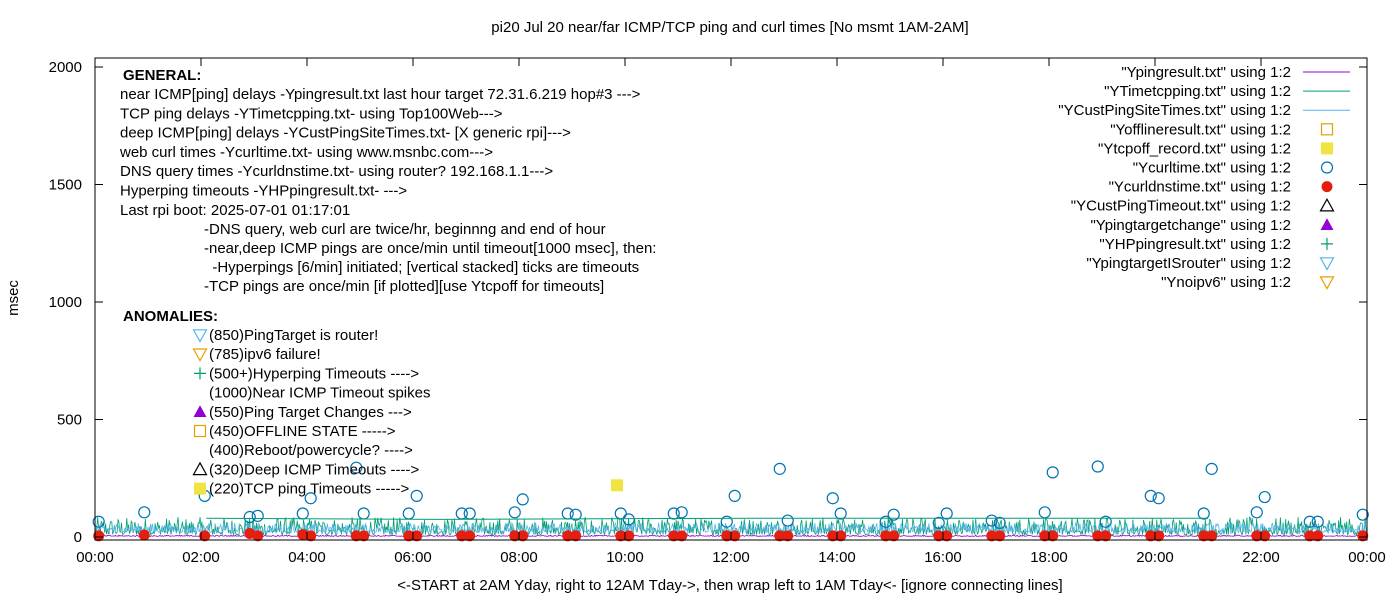  What do you see at coordinates (1194, 148) in the screenshot?
I see `legend-label: "Ytcpoff_record.txt" using 1:2` at bounding box center [1194, 148].